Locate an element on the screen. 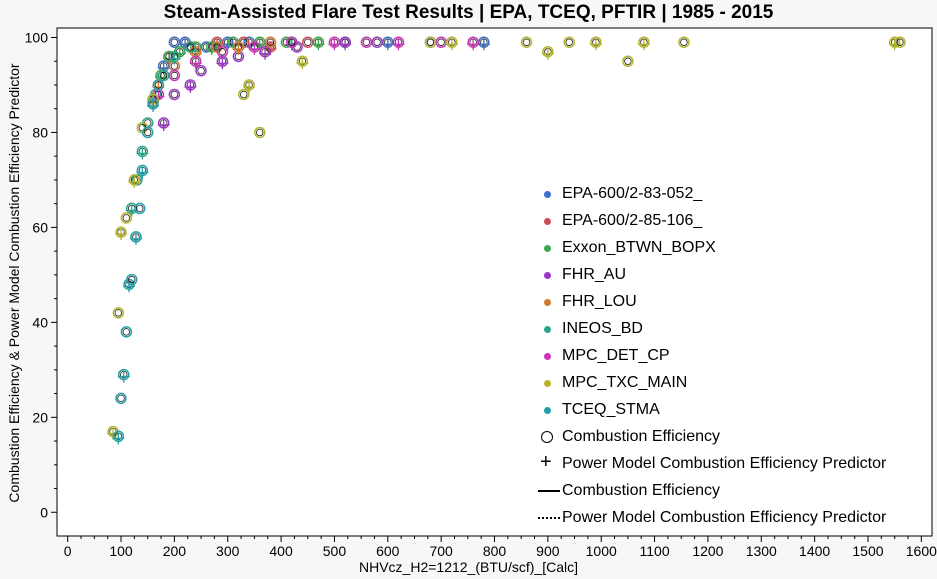 Image resolution: width=937 pixels, height=579 pixels. x-tick-label: 600 is located at coordinates (388, 551).